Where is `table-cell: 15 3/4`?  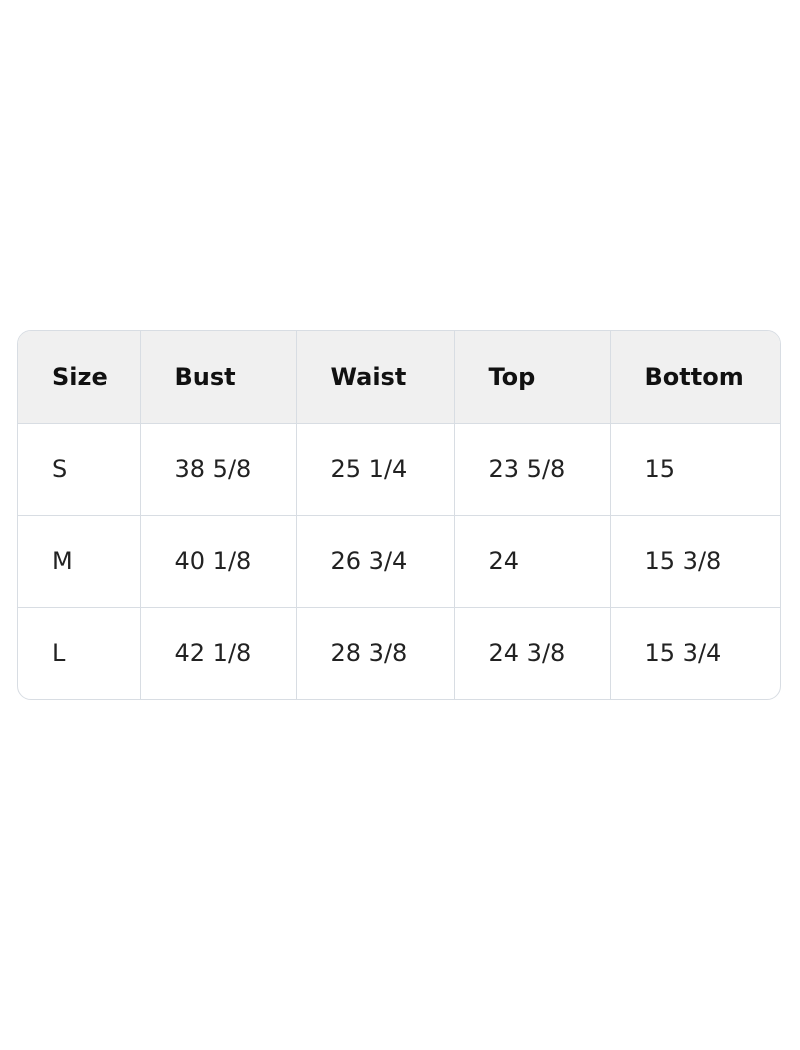
table-cell: 15 3/4 is located at coordinates (683, 653).